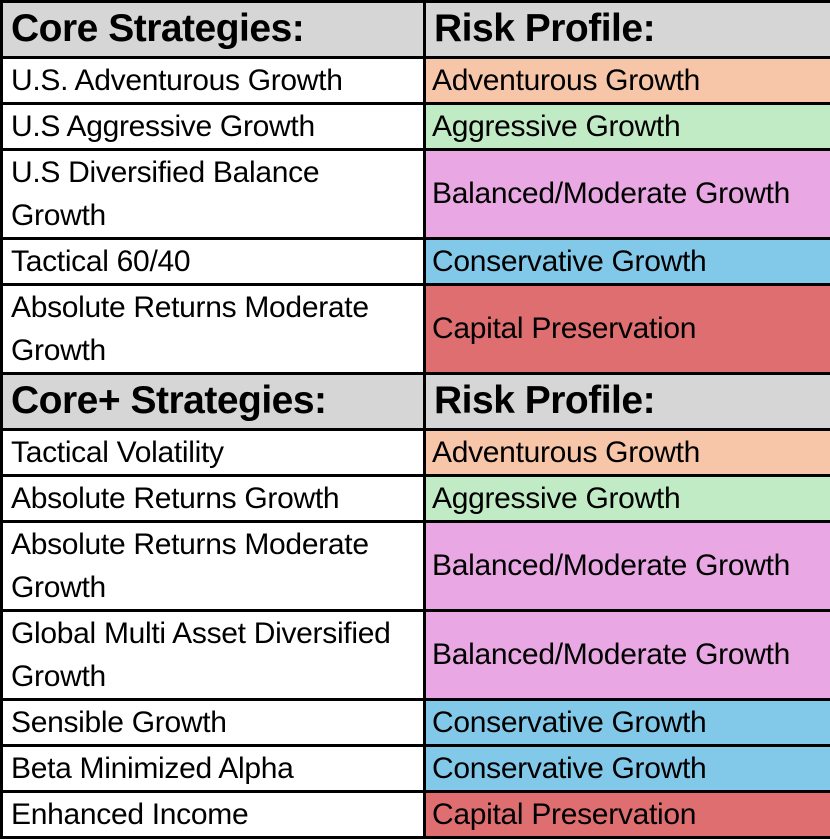  Describe the element at coordinates (213, 815) in the screenshot. I see `strategy-cell: Enhanced Income` at that location.